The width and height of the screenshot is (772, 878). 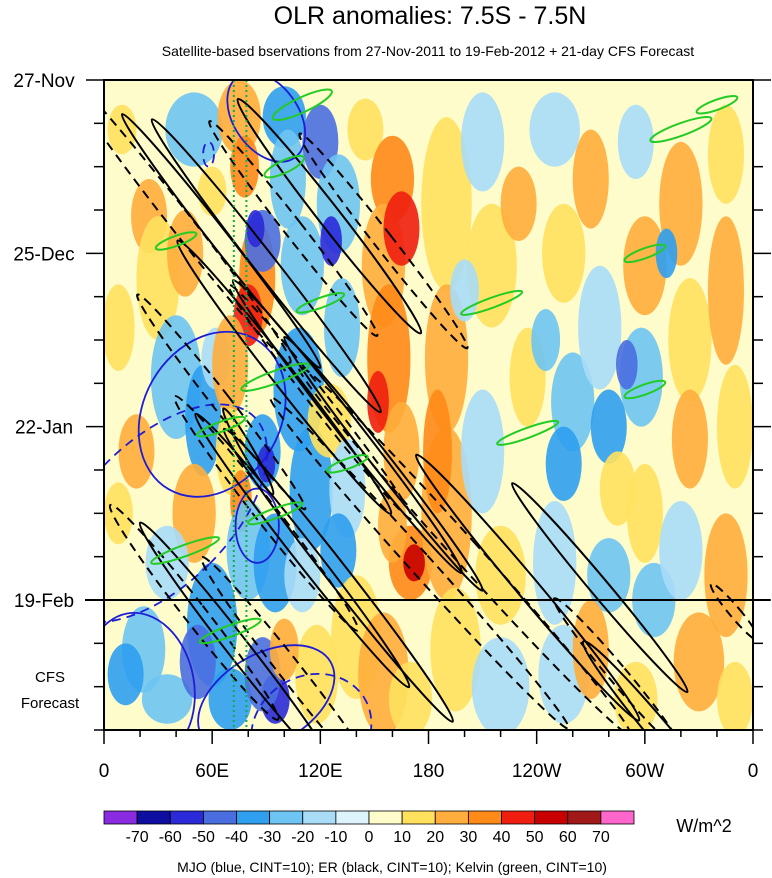 I want to click on x-tick-label: 60E, so click(x=212, y=771).